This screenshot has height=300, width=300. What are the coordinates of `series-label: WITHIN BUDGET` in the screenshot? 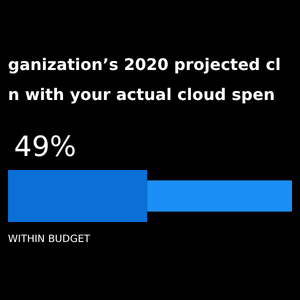 It's located at (50, 239).